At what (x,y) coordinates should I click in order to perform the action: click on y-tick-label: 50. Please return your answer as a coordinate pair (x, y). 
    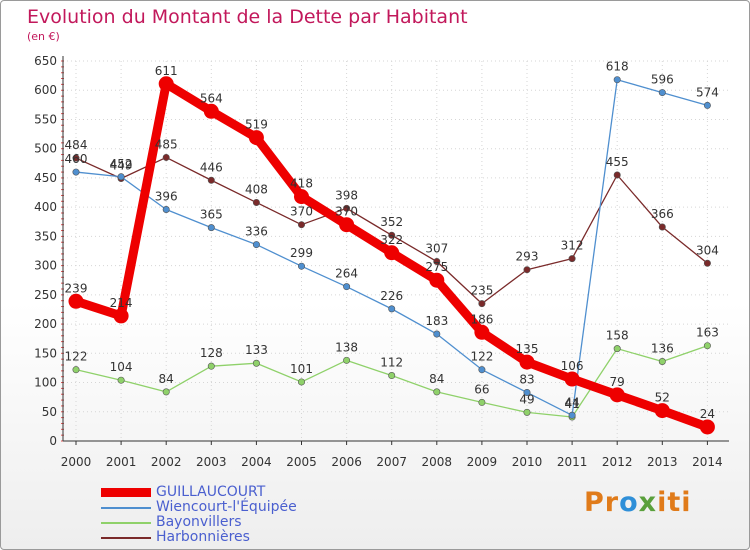
    Looking at the image, I should click on (49, 412).